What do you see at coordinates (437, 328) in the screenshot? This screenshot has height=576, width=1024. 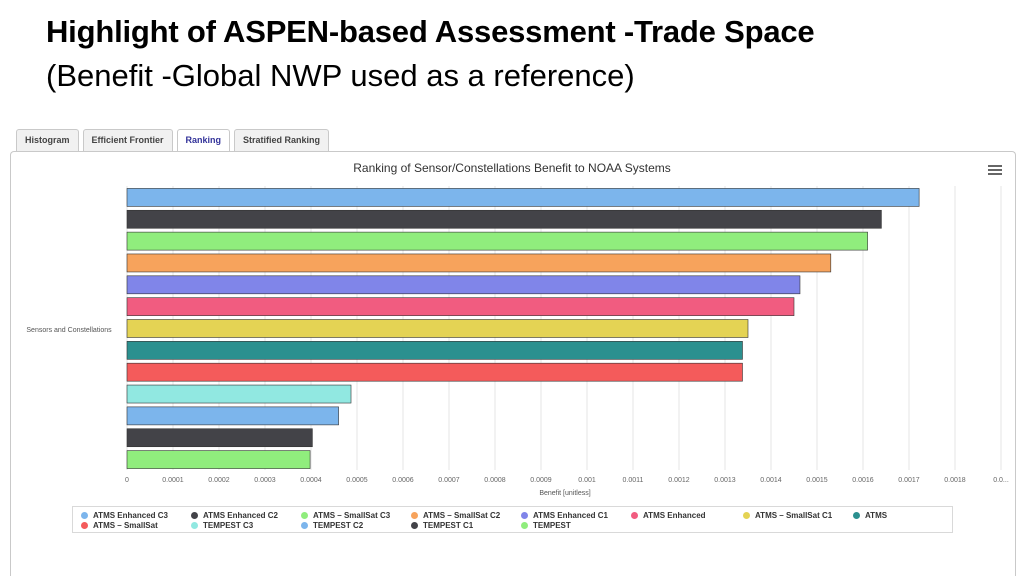 I see `bar-atms-smallsat-c1` at bounding box center [437, 328].